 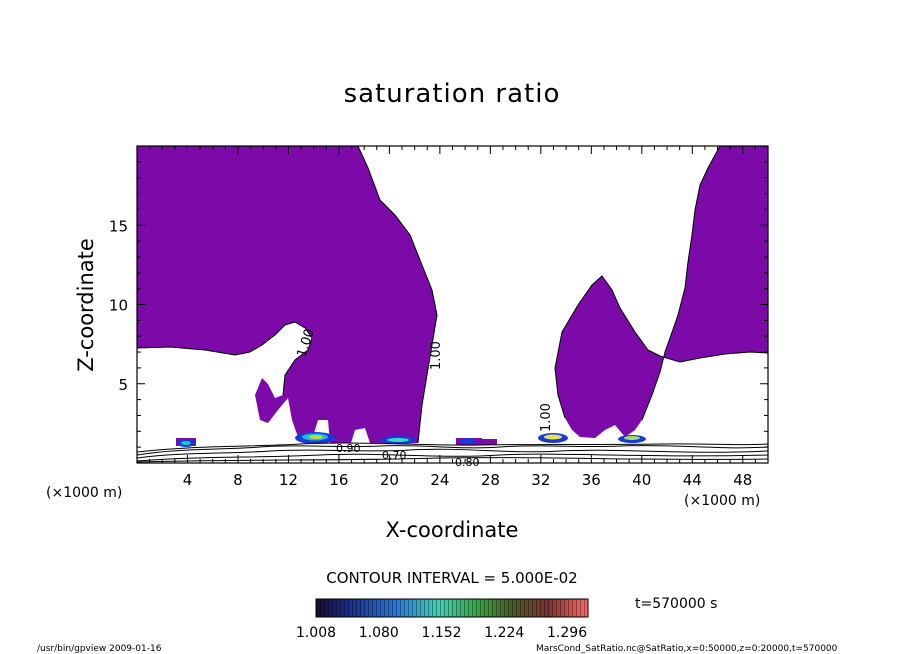 What do you see at coordinates (567, 633) in the screenshot?
I see `colorbar-tick-label: 1.296` at bounding box center [567, 633].